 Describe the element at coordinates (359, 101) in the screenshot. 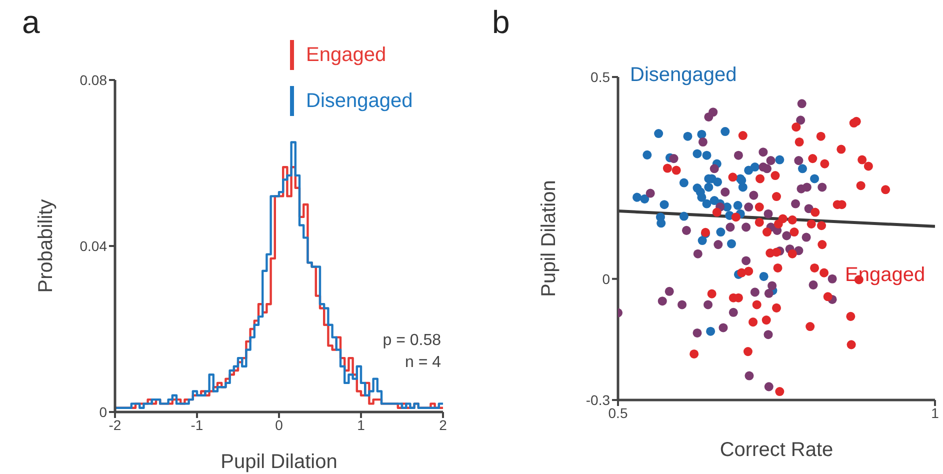

I see `legend-label: Disengaged` at that location.